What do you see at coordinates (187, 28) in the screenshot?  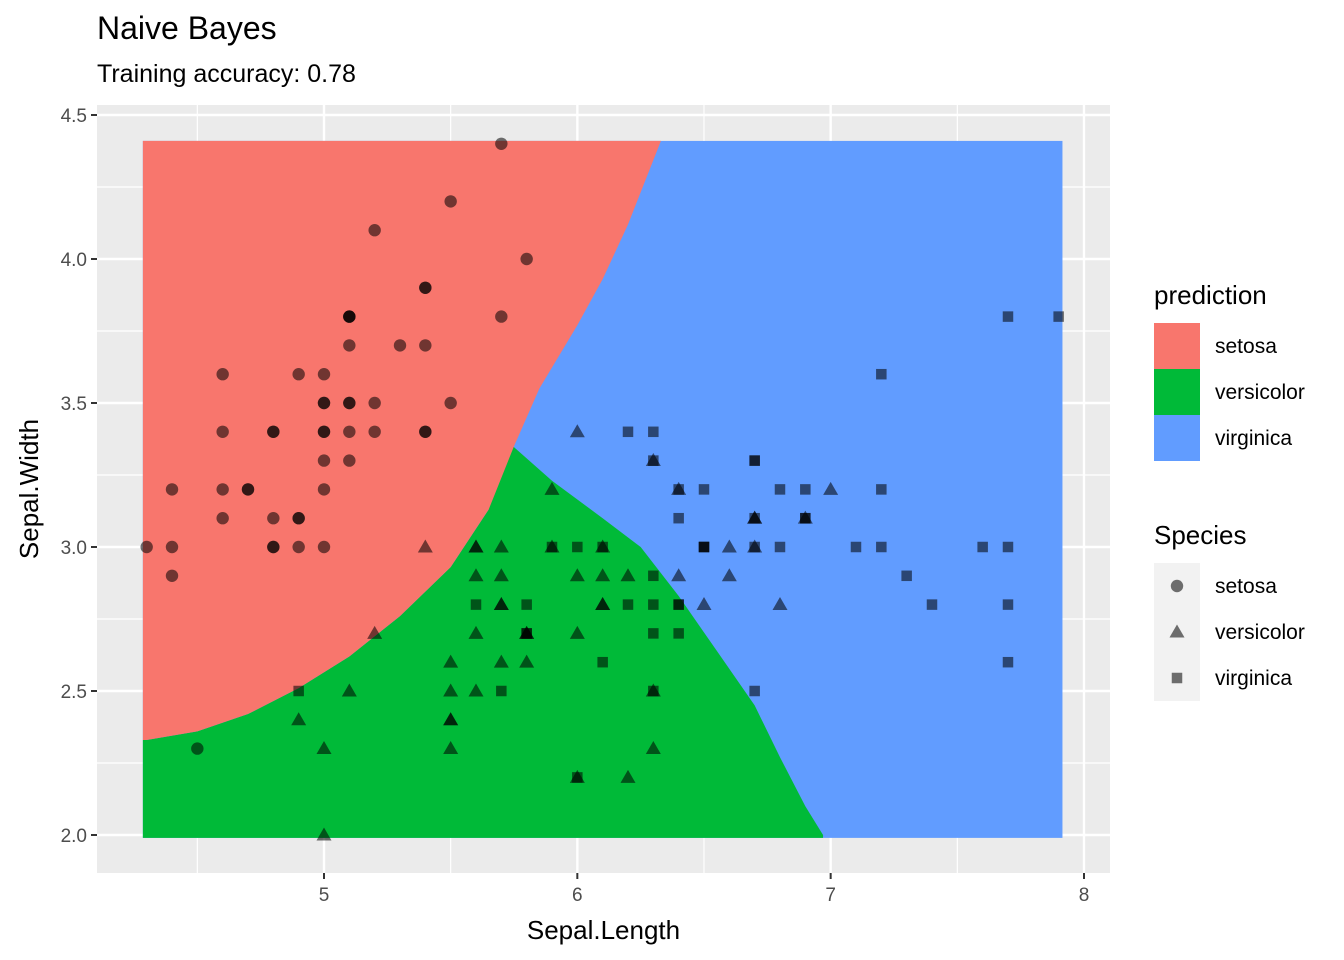 I see `chart-title: Naive Bayes` at bounding box center [187, 28].